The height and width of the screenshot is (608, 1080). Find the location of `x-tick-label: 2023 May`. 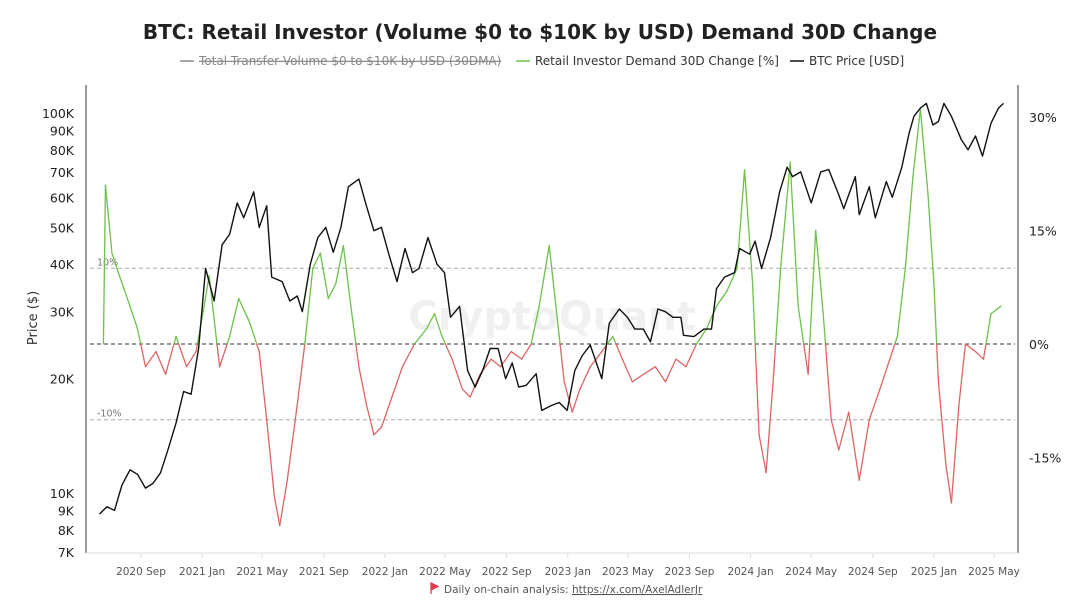

x-tick-label: 2023 May is located at coordinates (628, 572).